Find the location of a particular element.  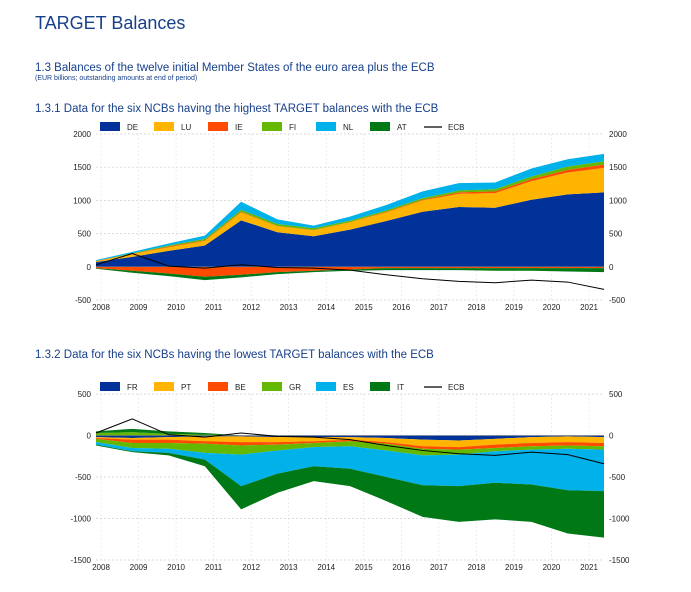

legend-label-de: DE is located at coordinates (132, 127).